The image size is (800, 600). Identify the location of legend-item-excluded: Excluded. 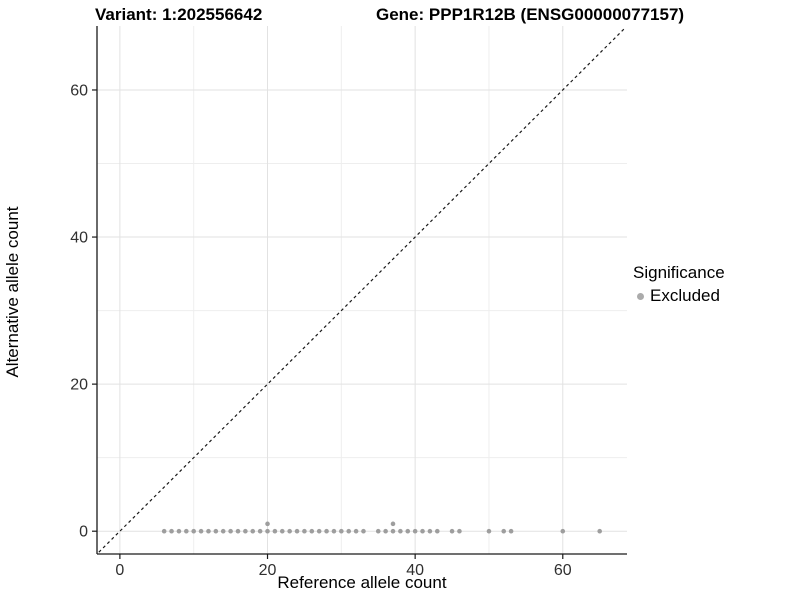
(679, 296).